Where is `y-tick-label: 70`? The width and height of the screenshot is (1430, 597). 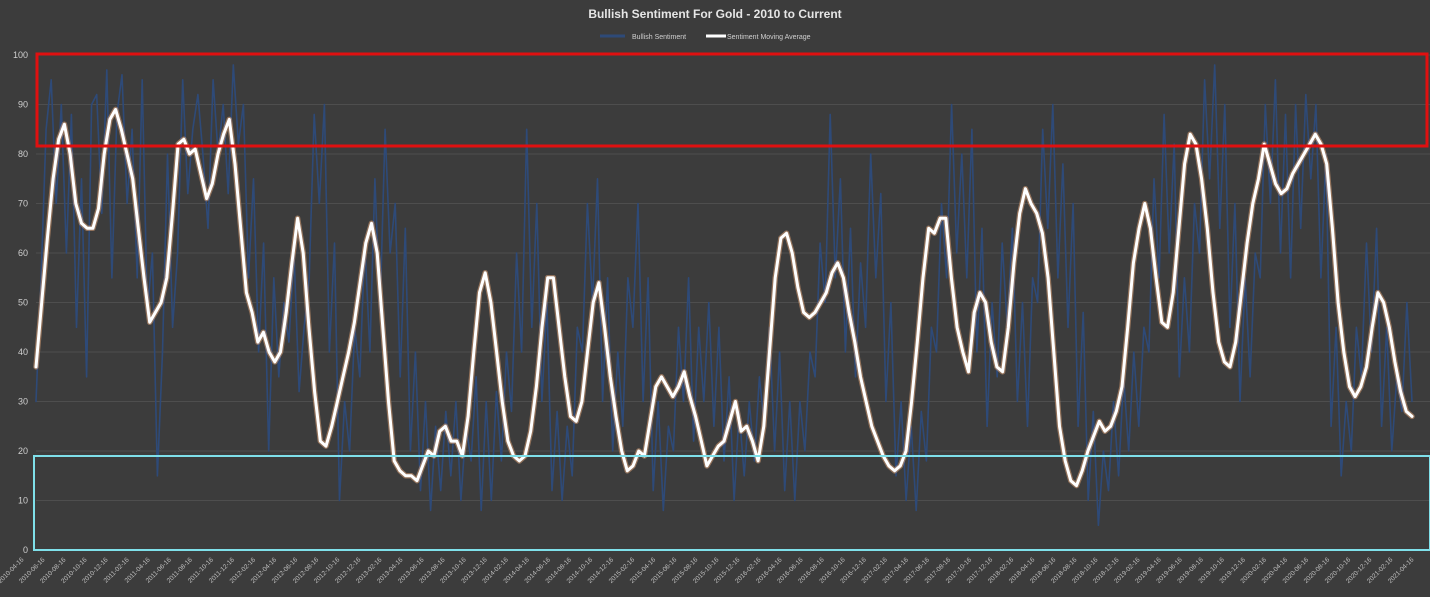 y-tick-label: 70 is located at coordinates (23, 204).